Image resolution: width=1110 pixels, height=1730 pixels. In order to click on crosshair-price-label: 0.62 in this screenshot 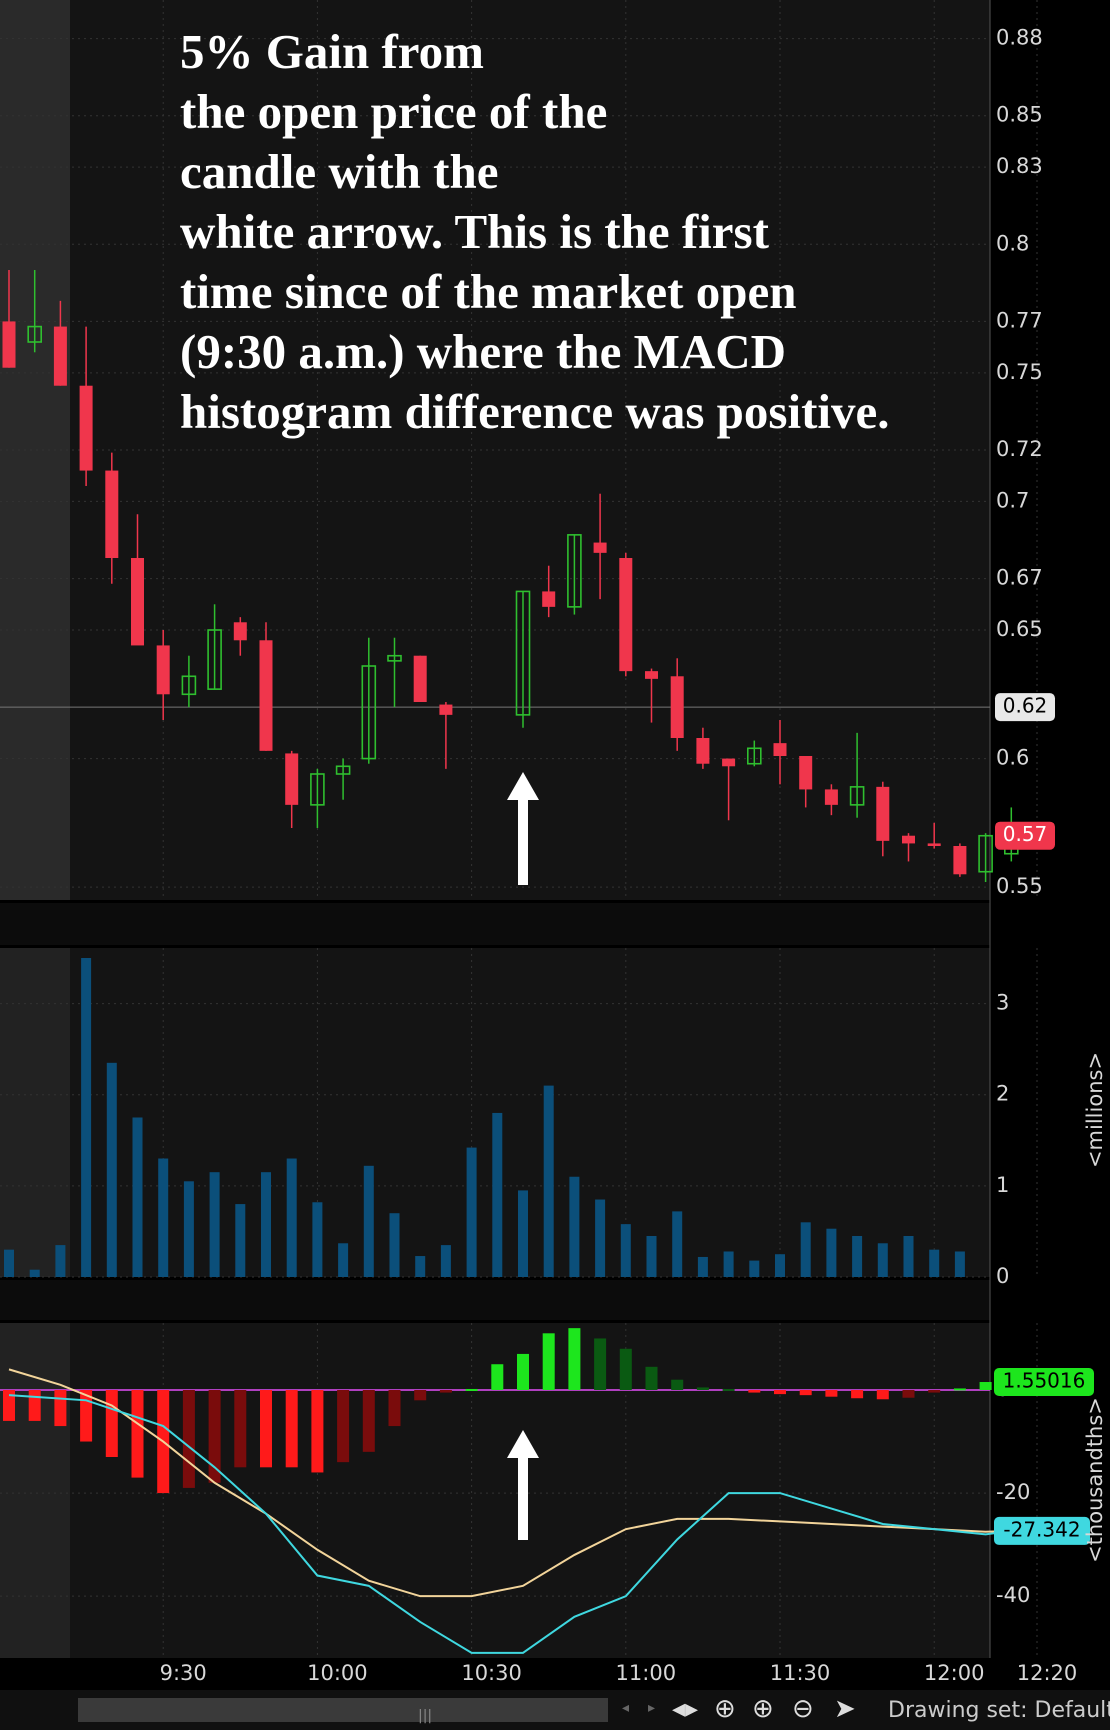, I will do `click(1025, 706)`.